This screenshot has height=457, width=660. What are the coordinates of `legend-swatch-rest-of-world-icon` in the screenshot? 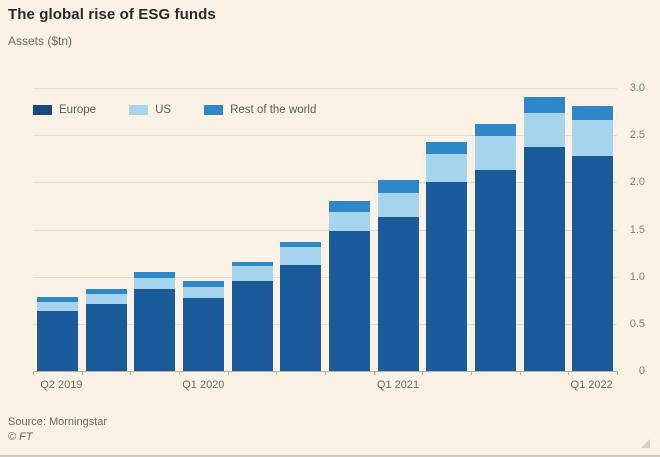 It's located at (214, 110).